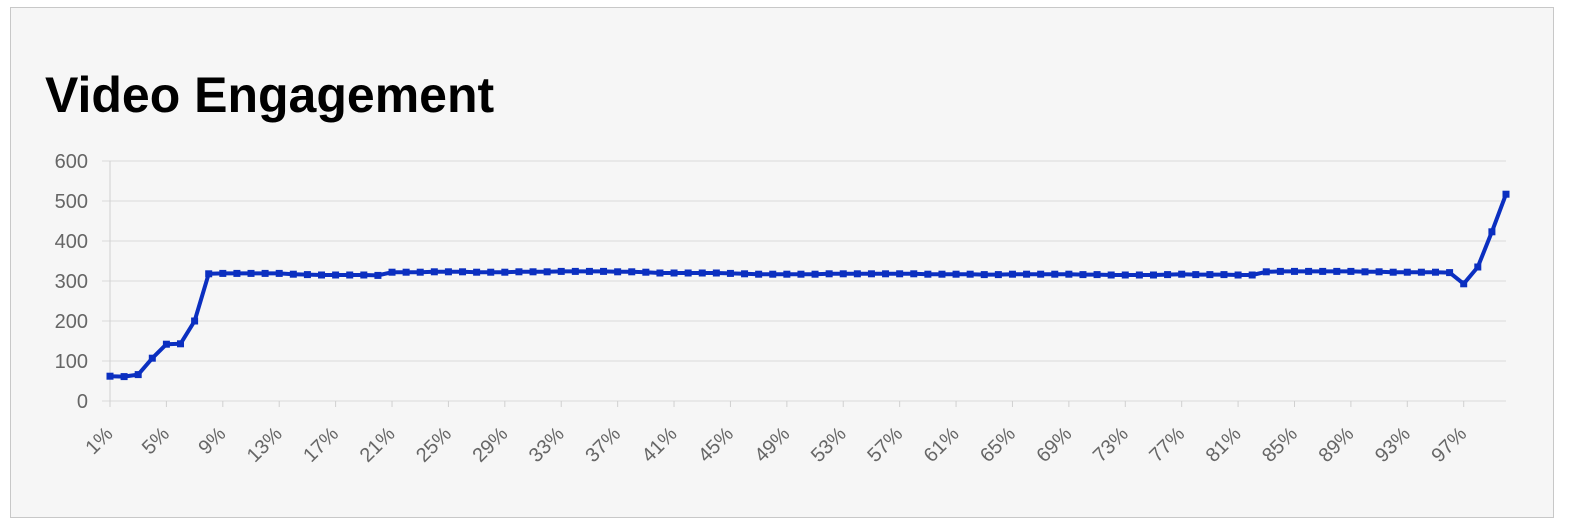 This screenshot has height=528, width=1594. Describe the element at coordinates (71, 202) in the screenshot. I see `y-tick-label: 500` at that location.